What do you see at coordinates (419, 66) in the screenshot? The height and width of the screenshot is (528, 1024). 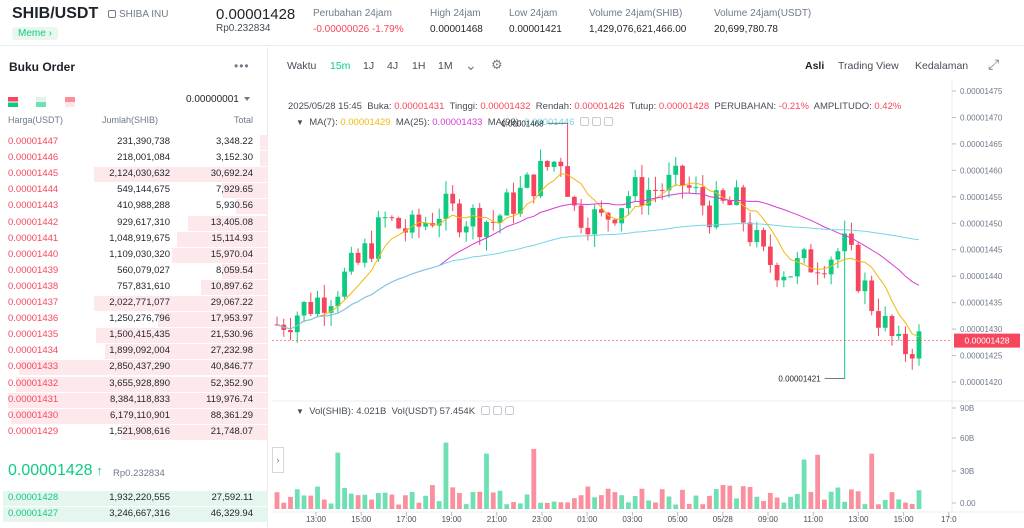 I see `interval-1h: 1H` at bounding box center [419, 66].